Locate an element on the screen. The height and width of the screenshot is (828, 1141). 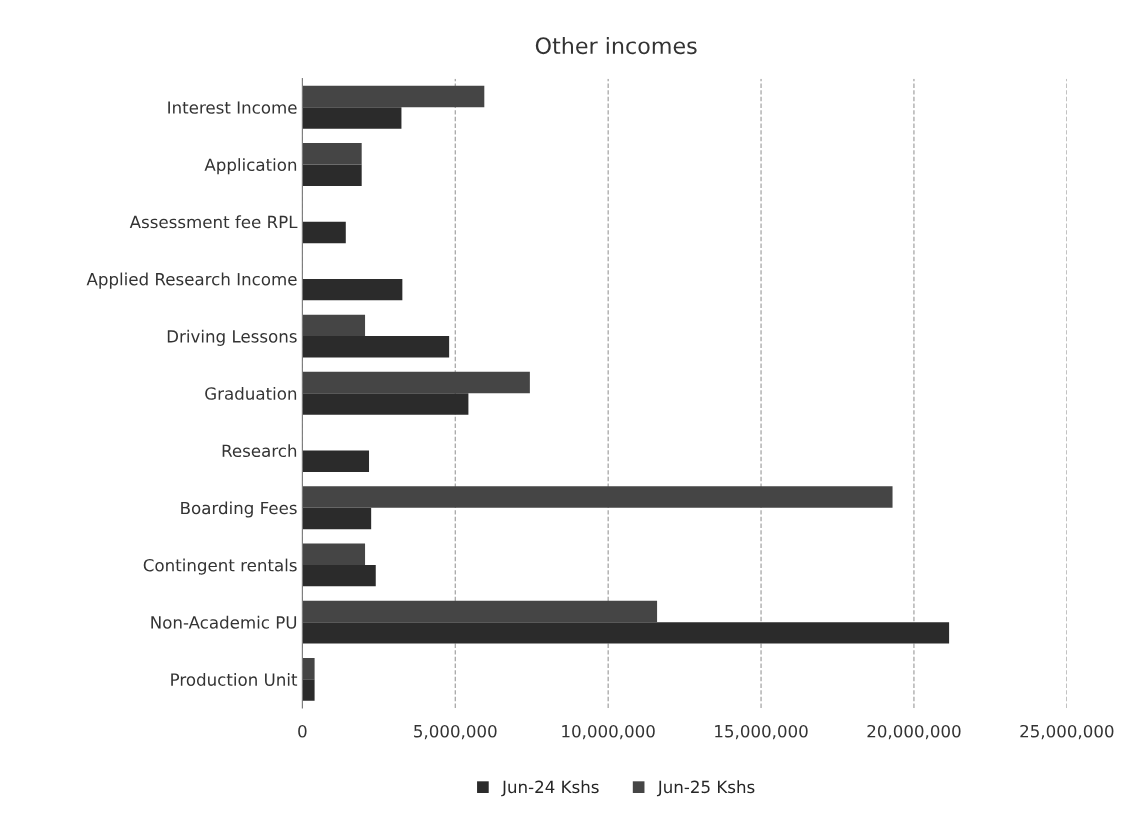
x-tick-label: 20,000,000 is located at coordinates (914, 732).